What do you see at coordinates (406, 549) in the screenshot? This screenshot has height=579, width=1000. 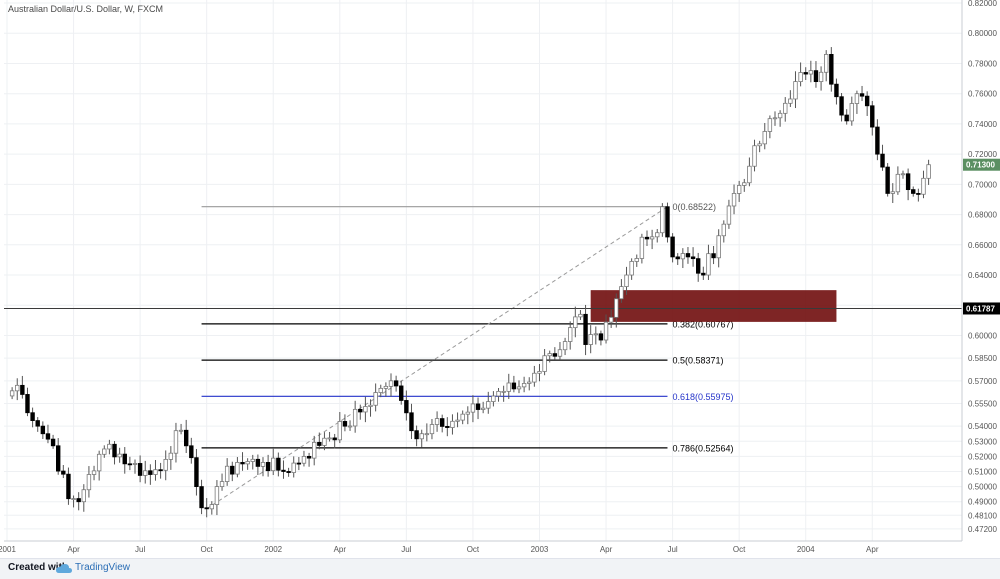 I see `x-tick-label: Jul` at bounding box center [406, 549].